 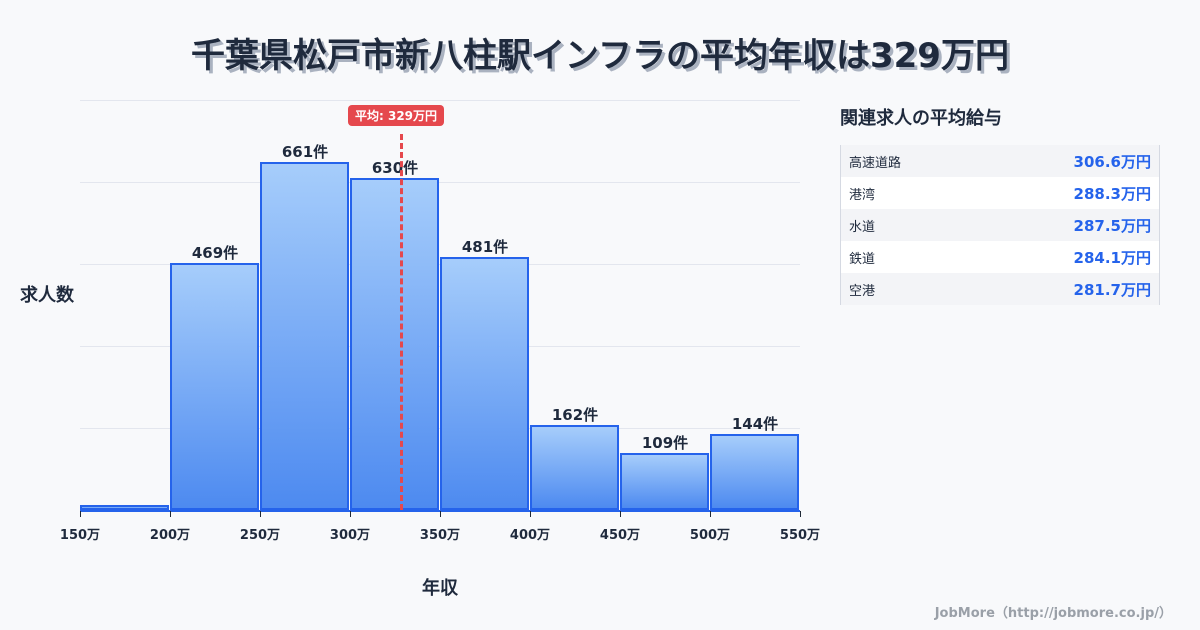 What do you see at coordinates (1112, 257) in the screenshot?
I see `job-salary: 284.1万円` at bounding box center [1112, 257].